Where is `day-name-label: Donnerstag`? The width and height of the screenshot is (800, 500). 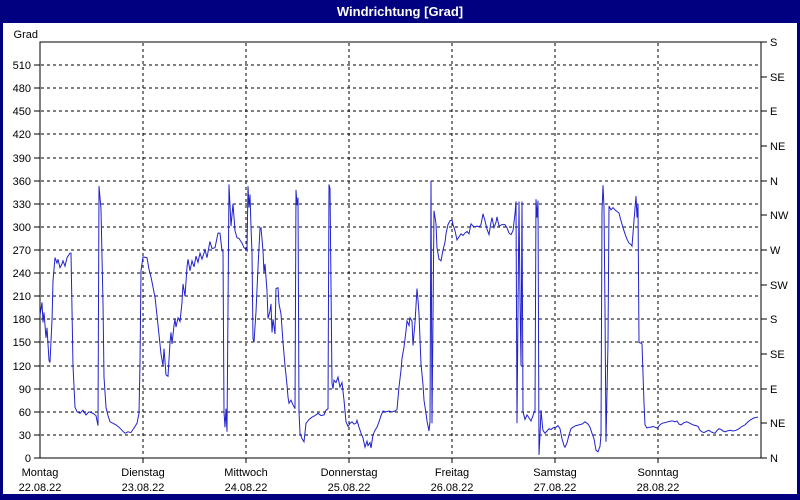 day-name-label: Donnerstag is located at coordinates (349, 473).